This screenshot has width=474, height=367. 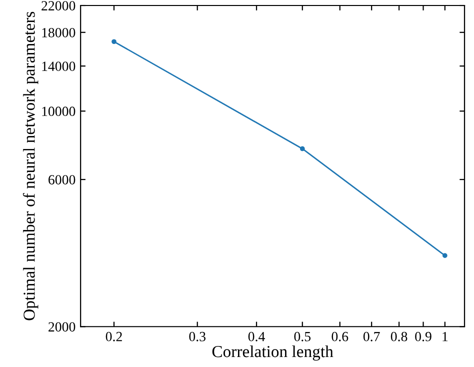 I want to click on y-tick-label: 14000, so click(x=59, y=66).